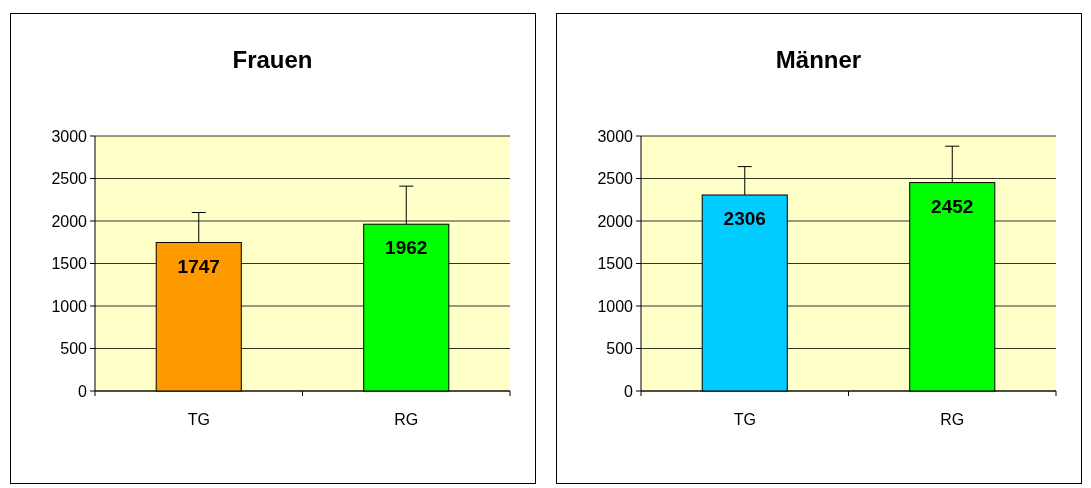 The image size is (1091, 488). I want to click on data-label: 2306, so click(744, 218).